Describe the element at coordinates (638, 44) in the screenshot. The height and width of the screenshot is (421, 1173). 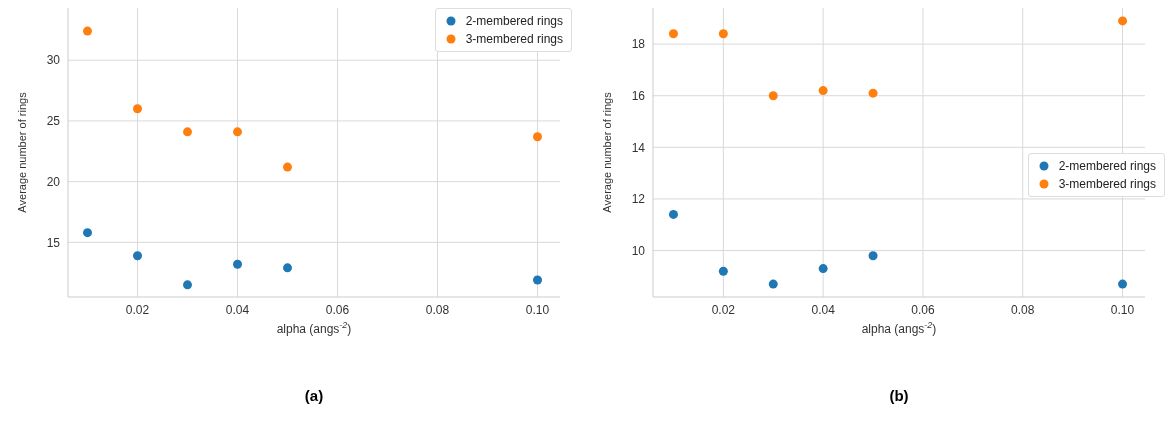
I see `y-tick-label: 18` at that location.